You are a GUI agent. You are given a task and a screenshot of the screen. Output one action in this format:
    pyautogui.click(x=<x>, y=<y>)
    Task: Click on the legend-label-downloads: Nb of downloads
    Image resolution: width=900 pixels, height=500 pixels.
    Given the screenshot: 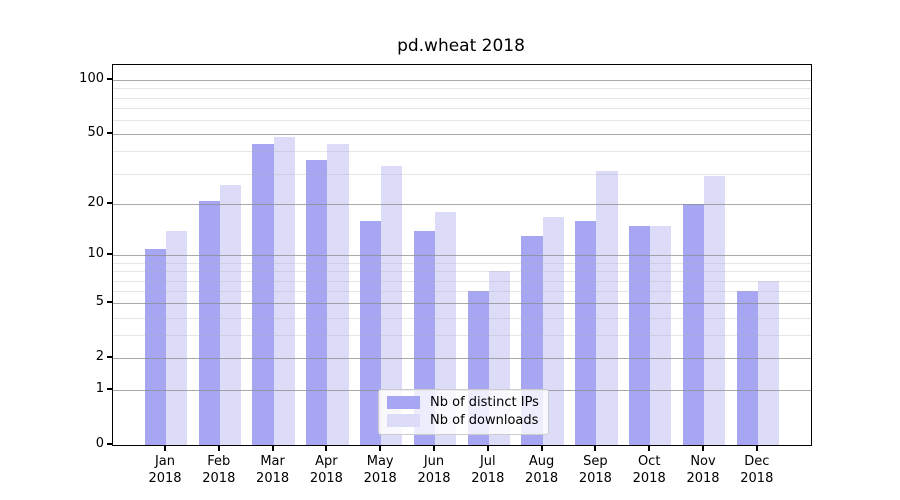 What is the action you would take?
    pyautogui.click(x=484, y=420)
    